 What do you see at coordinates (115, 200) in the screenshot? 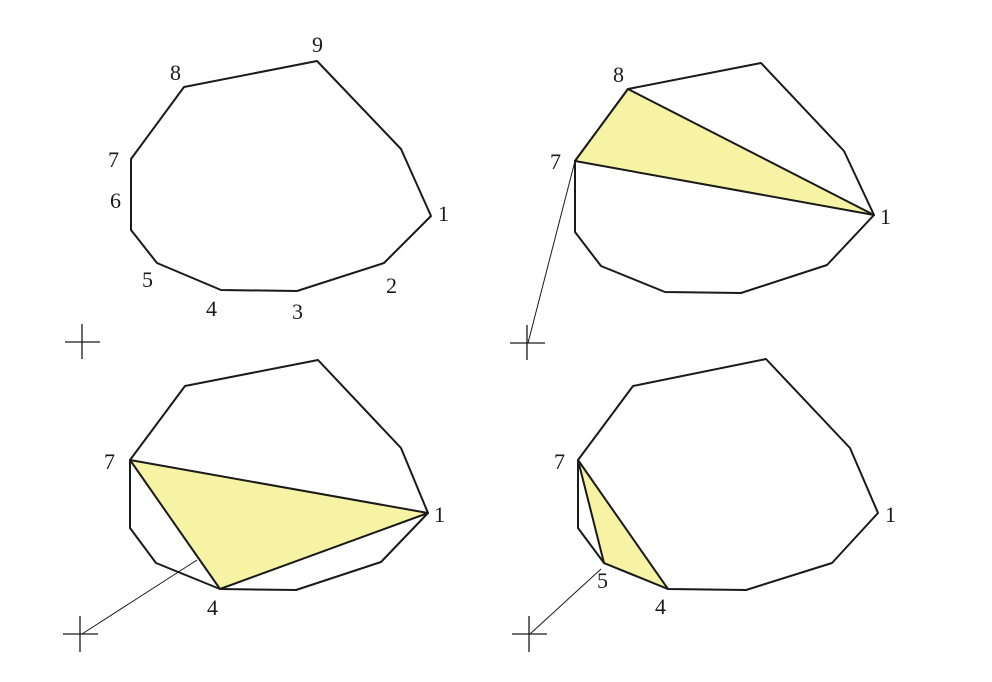
I see `vertex-label-6: 6` at bounding box center [115, 200].